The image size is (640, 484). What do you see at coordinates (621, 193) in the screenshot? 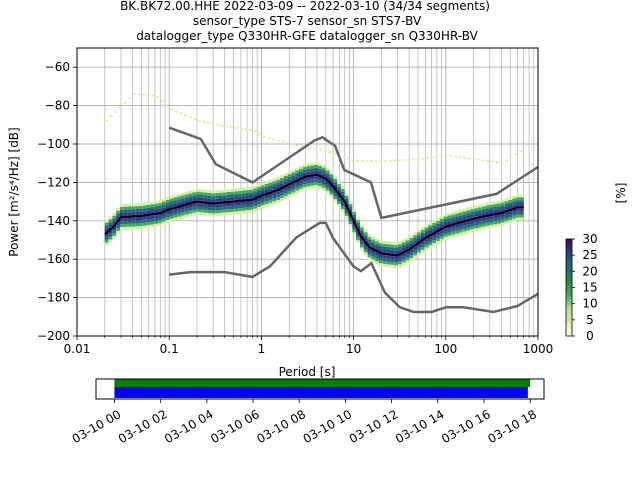
I see `colorbar-label: [%]` at bounding box center [621, 193].